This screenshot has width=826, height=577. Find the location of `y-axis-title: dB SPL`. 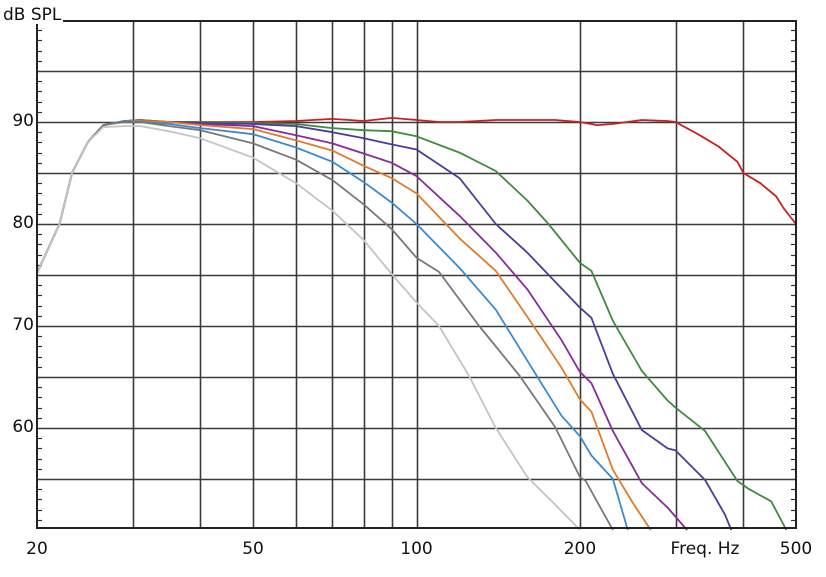

y-axis-title: dB SPL is located at coordinates (33, 15).